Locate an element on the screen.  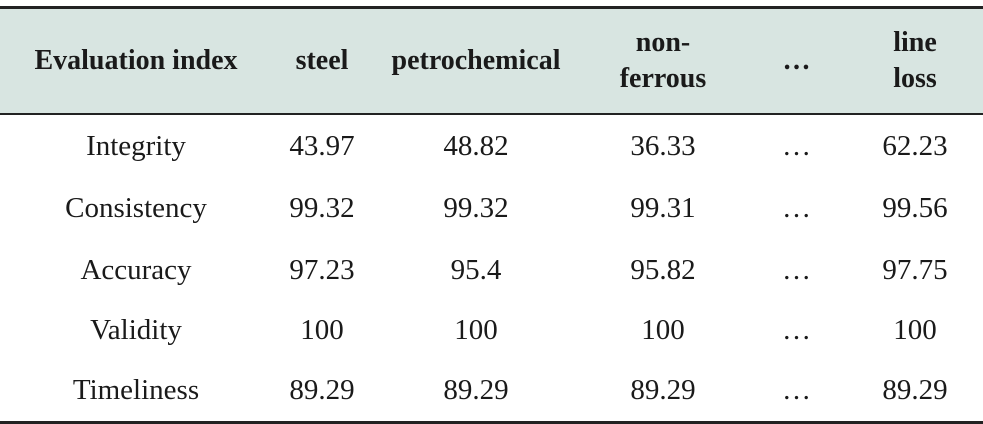
cell-non-ferrous: 99.31 is located at coordinates (663, 207).